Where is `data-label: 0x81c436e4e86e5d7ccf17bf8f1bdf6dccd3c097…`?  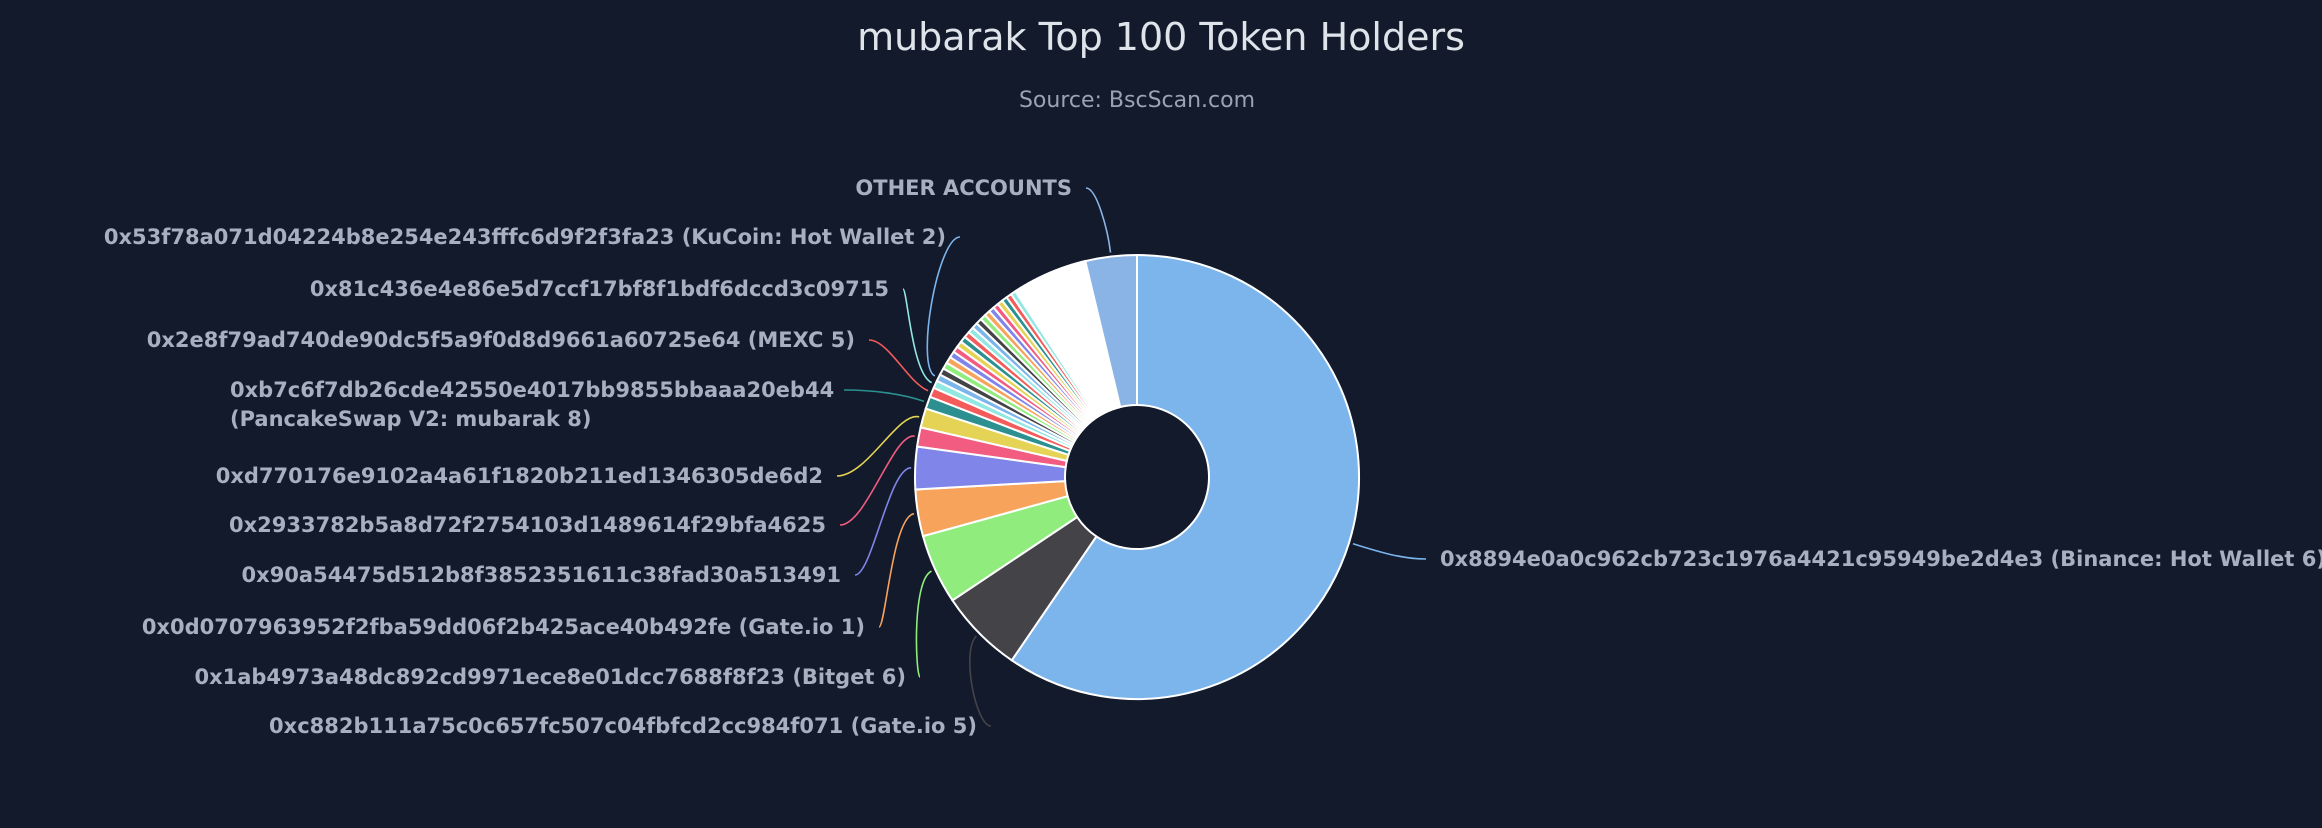 data-label: 0x81c436e4e86e5d7ccf17bf8f1bdf6dccd3c097… is located at coordinates (599, 289).